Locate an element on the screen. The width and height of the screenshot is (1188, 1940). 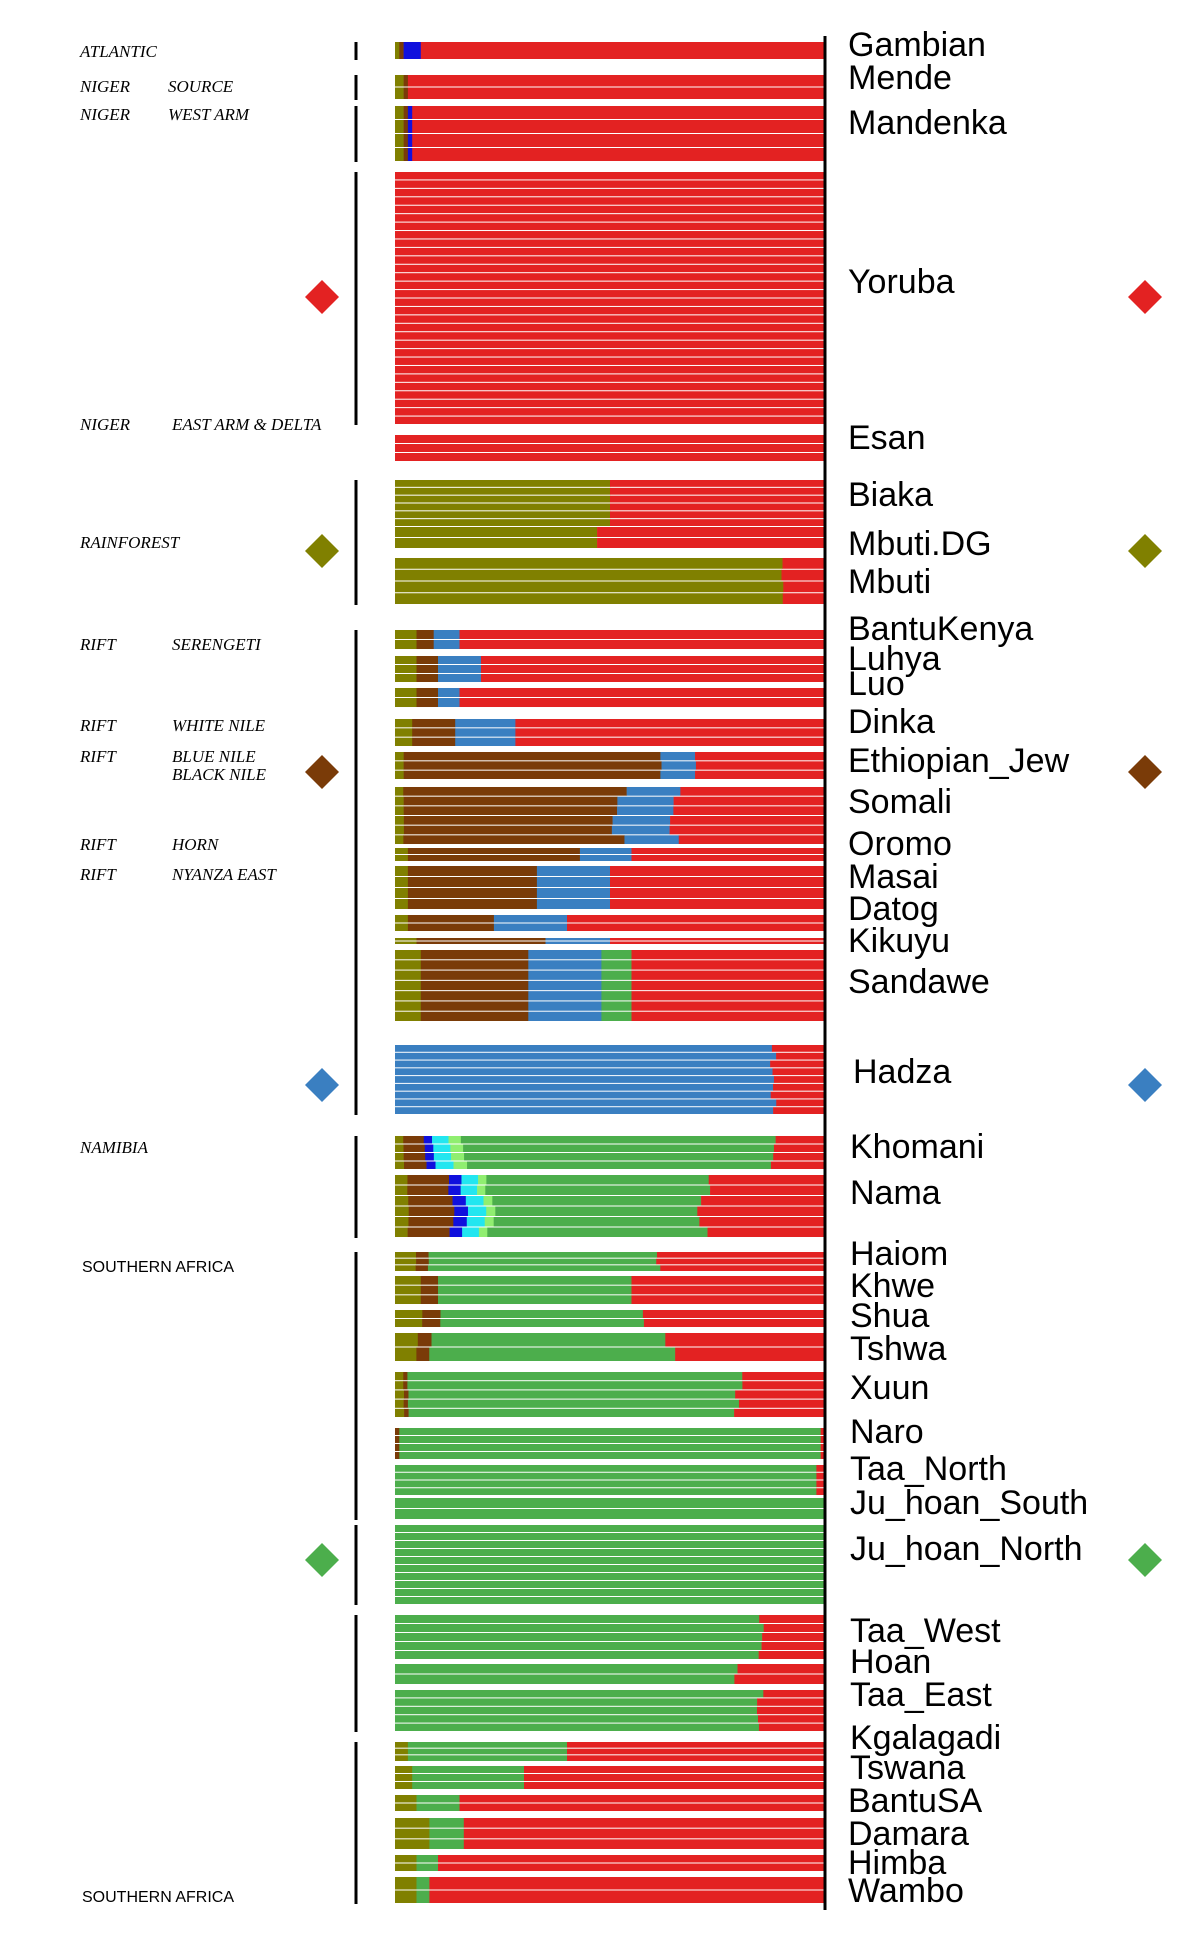
population-label: Oromo is located at coordinates (900, 844).